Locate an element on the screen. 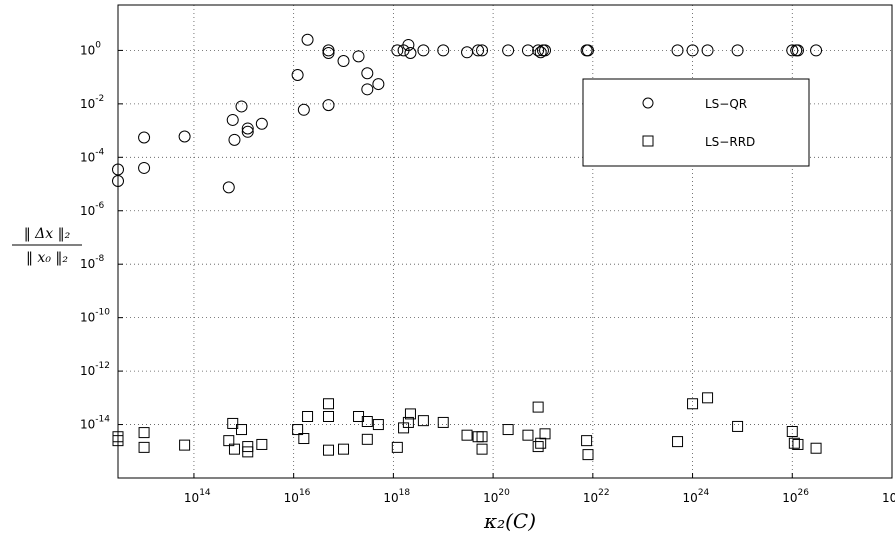  x-tick-label: 1026 is located at coordinates (795, 496).